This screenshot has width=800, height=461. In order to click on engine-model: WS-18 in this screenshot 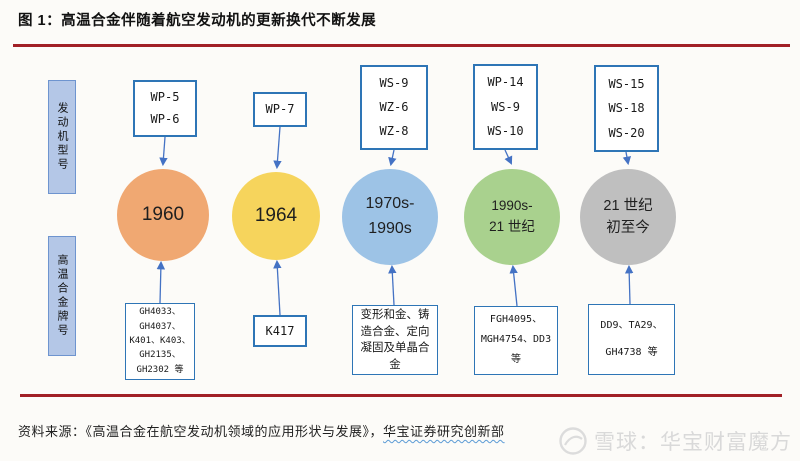, I will do `click(626, 108)`.